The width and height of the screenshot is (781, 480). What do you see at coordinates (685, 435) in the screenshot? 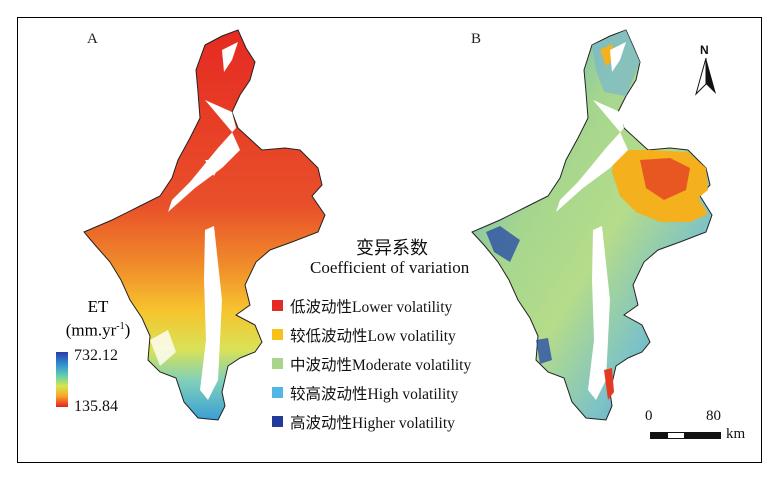
I see `scale-bar` at bounding box center [685, 435].